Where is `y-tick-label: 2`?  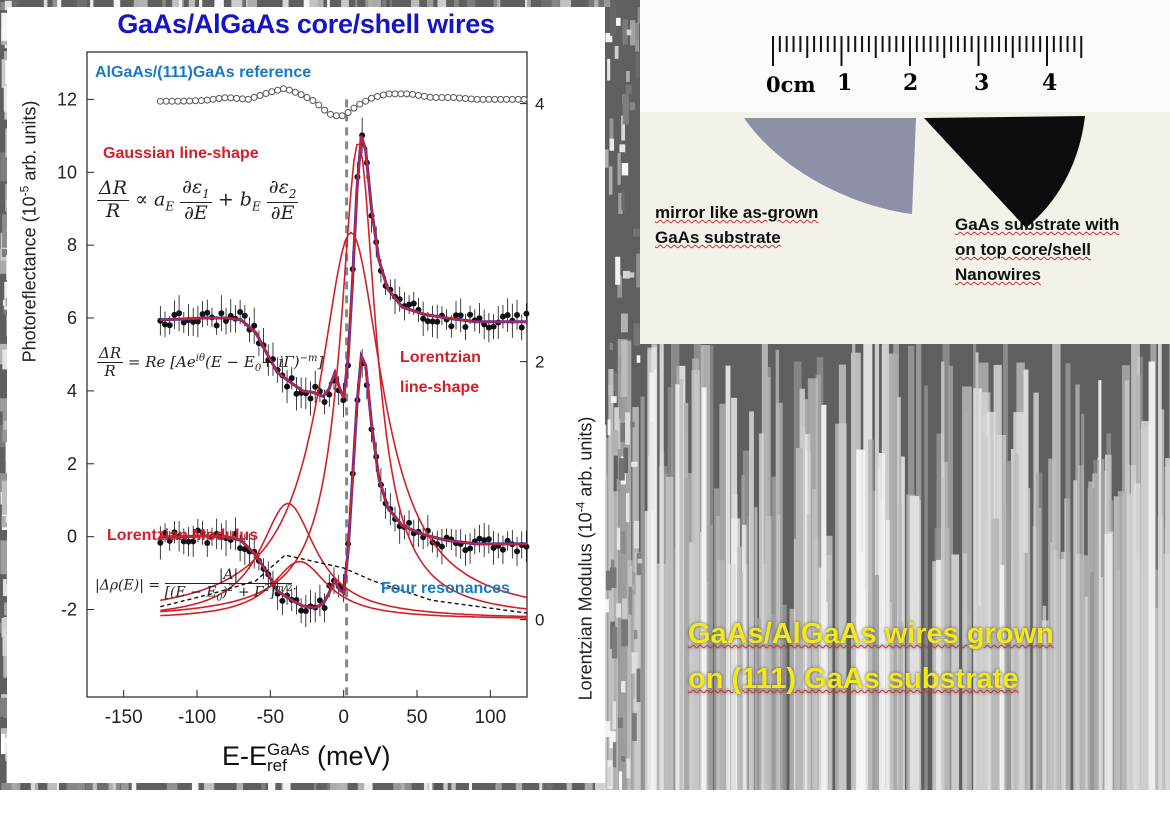
y-tick-label: 2 is located at coordinates (72, 464).